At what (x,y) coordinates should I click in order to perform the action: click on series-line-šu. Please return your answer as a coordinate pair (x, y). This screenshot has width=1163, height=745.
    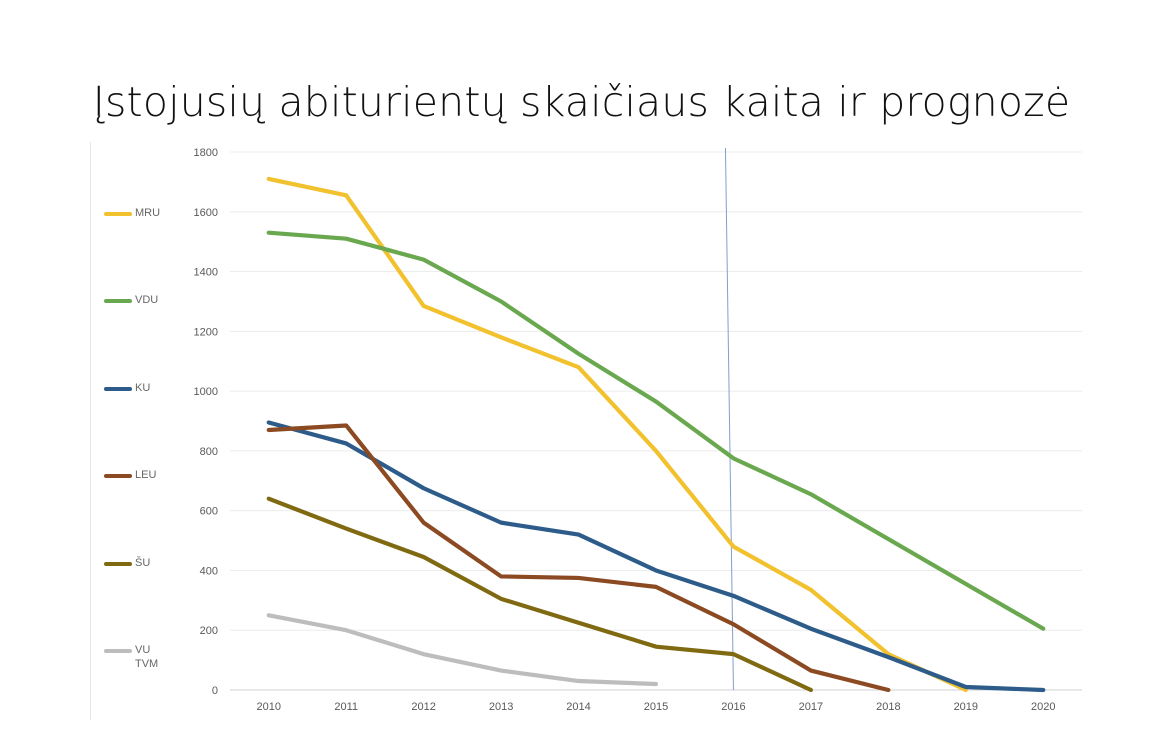
    Looking at the image, I should click on (540, 594).